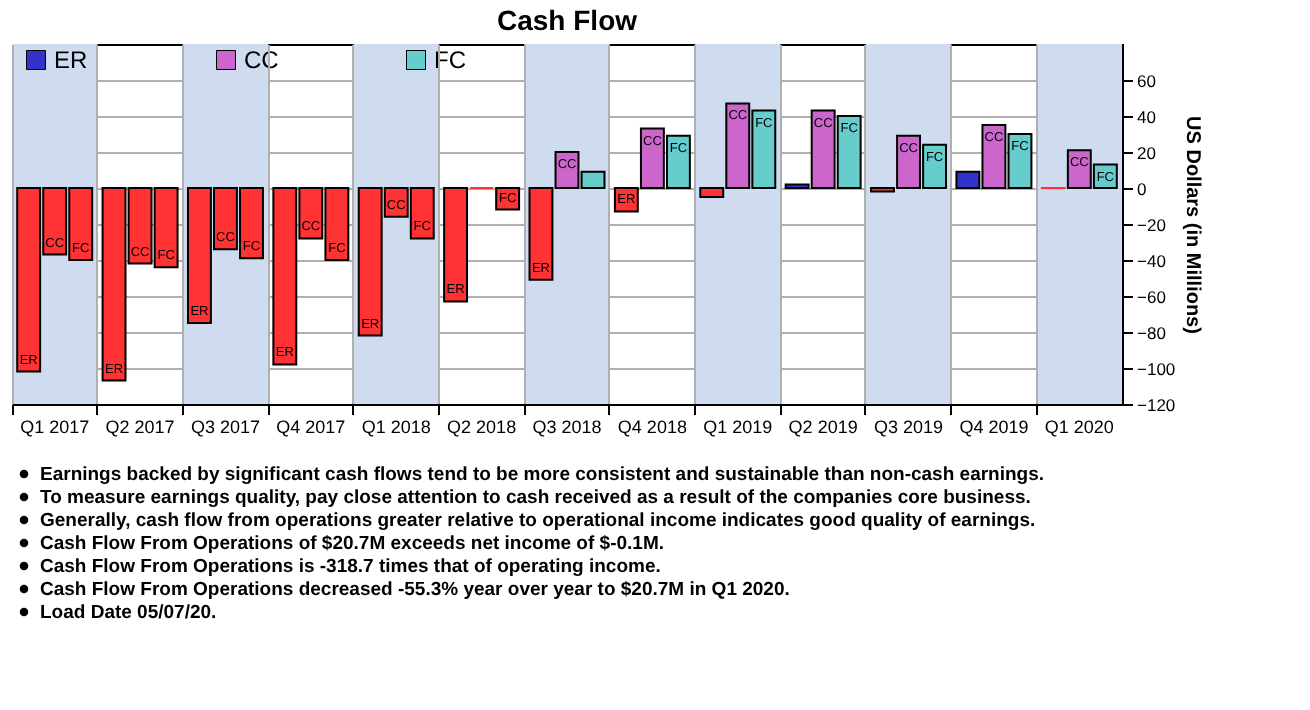  Describe the element at coordinates (567, 20) in the screenshot. I see `chart-title: Cash Flow` at that location.